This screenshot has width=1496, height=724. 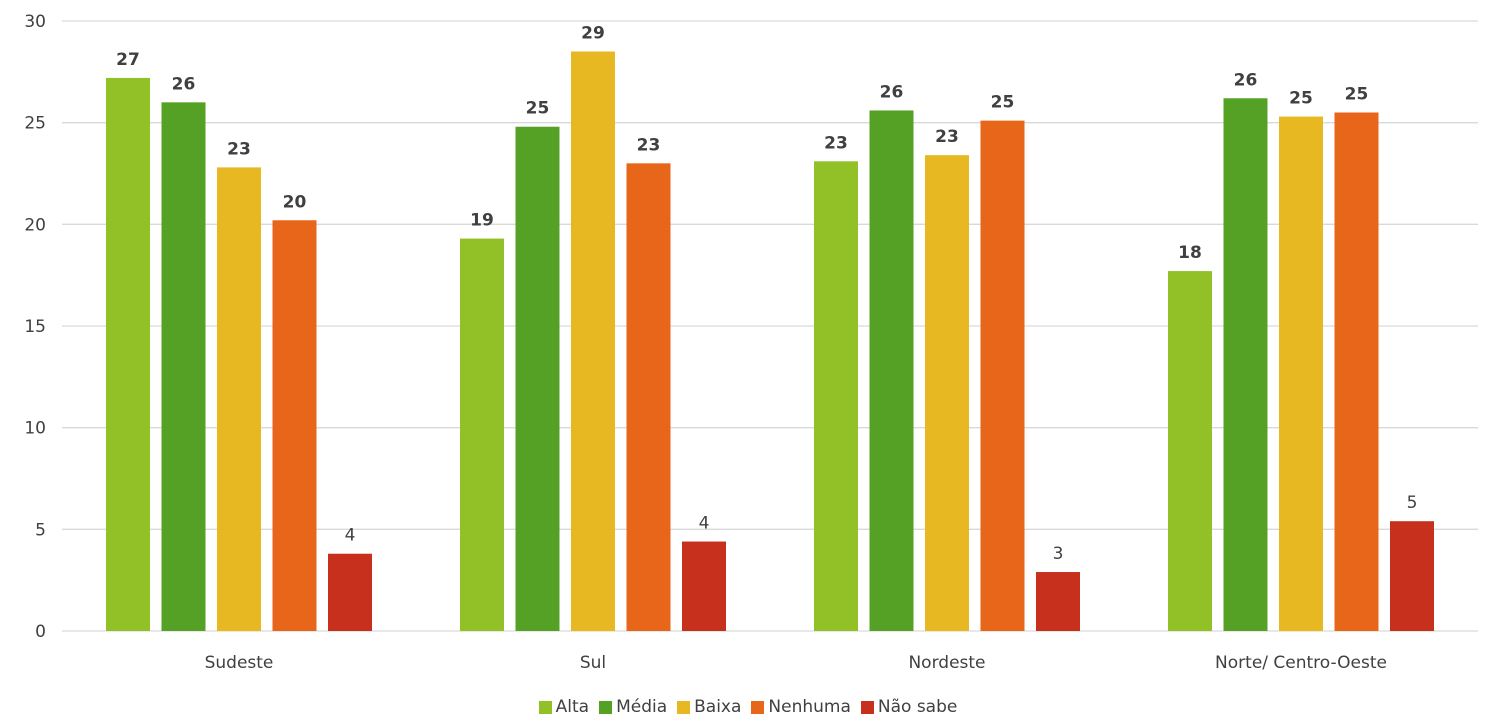 I want to click on legend-label: Não sabe, so click(x=917, y=707).